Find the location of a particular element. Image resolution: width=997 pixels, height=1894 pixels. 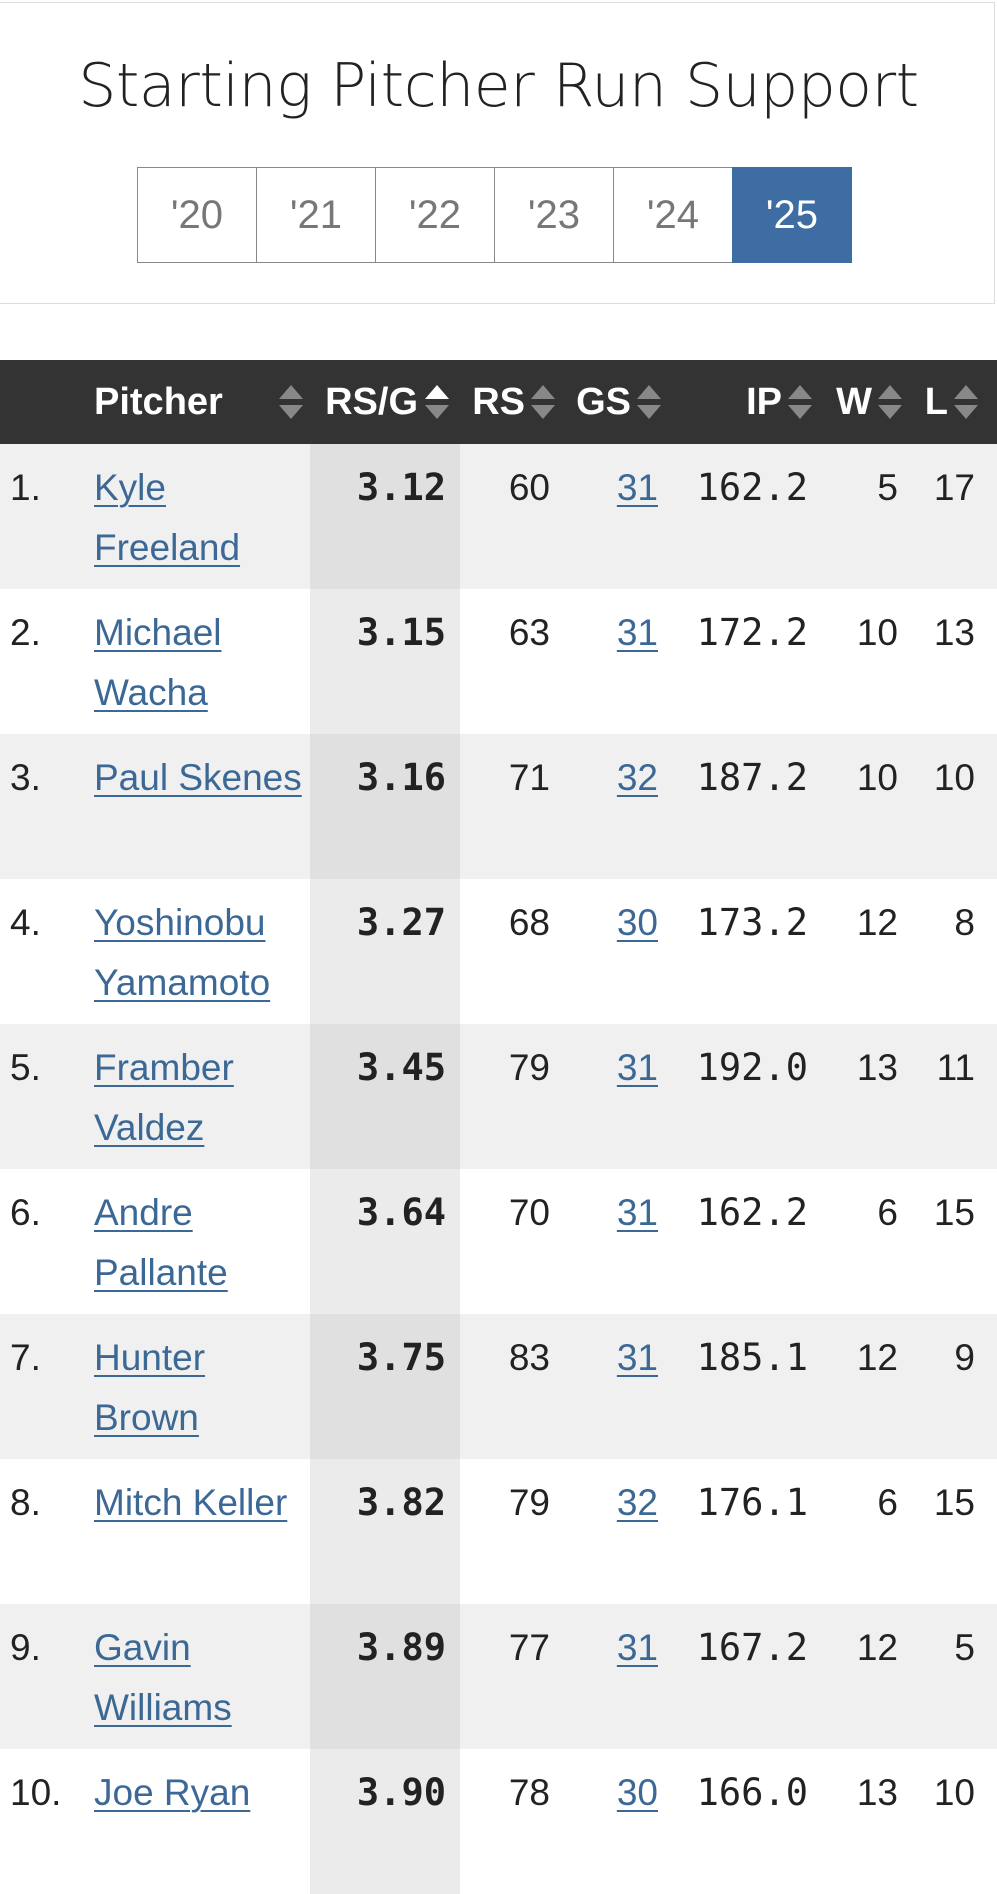

rank: 10. is located at coordinates (36, 1792).